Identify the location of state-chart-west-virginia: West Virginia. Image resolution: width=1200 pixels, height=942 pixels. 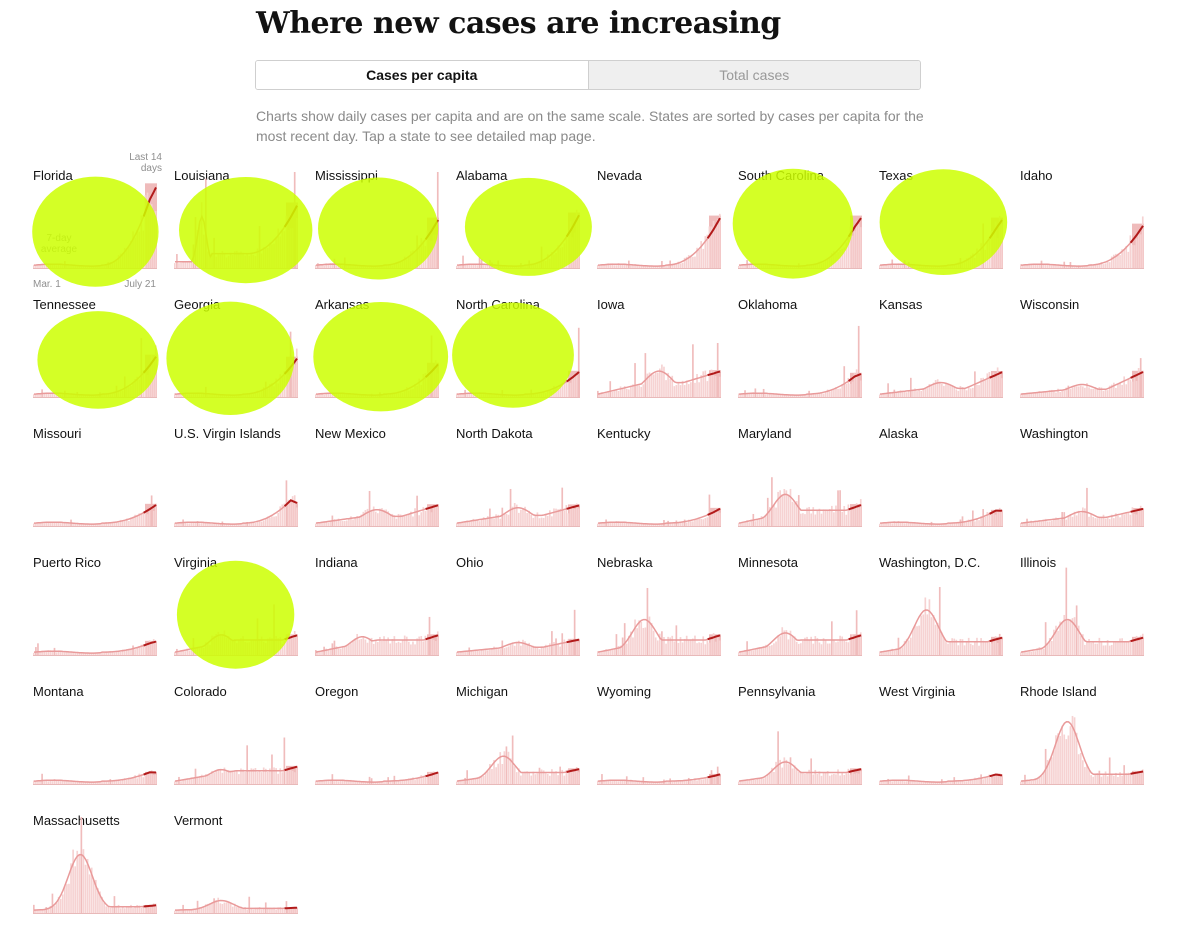
(941, 741).